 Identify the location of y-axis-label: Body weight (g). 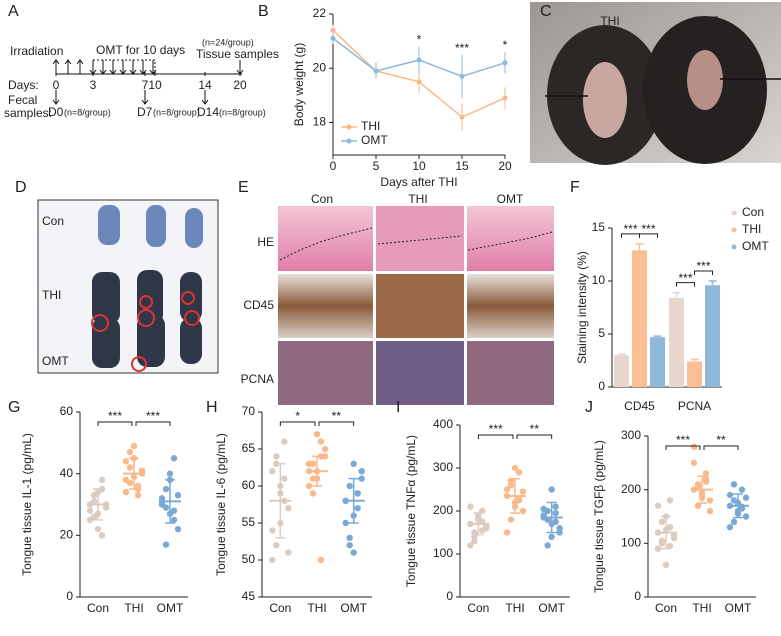
(299, 84).